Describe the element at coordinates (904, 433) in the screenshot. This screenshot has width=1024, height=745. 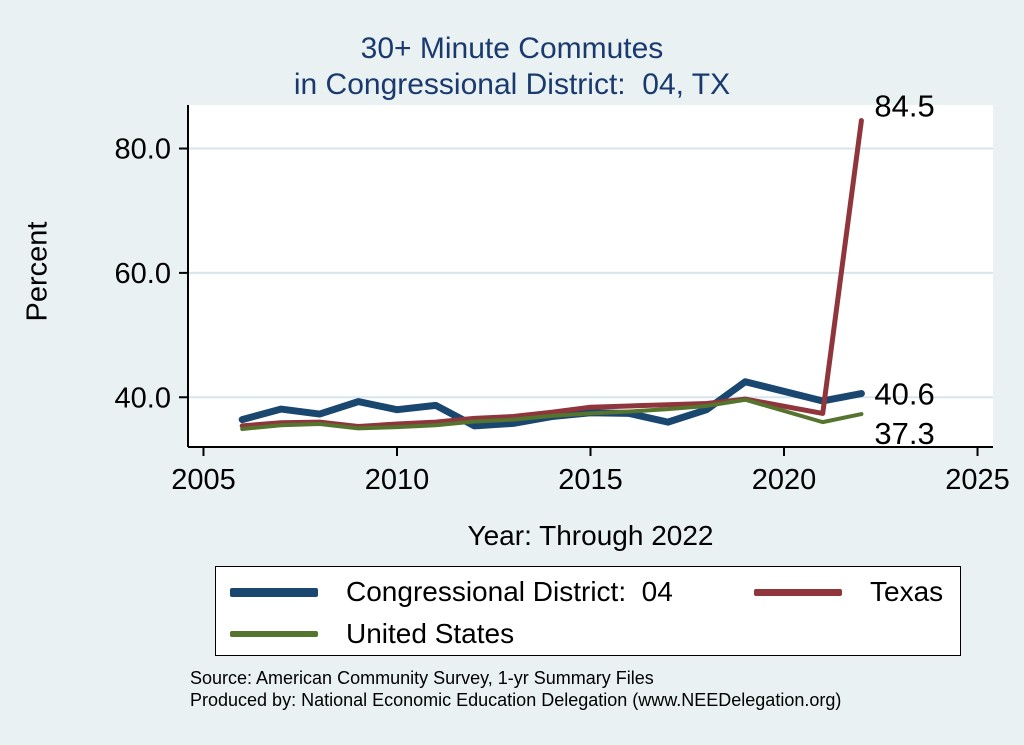
I see `series-end-label: 37.3` at that location.